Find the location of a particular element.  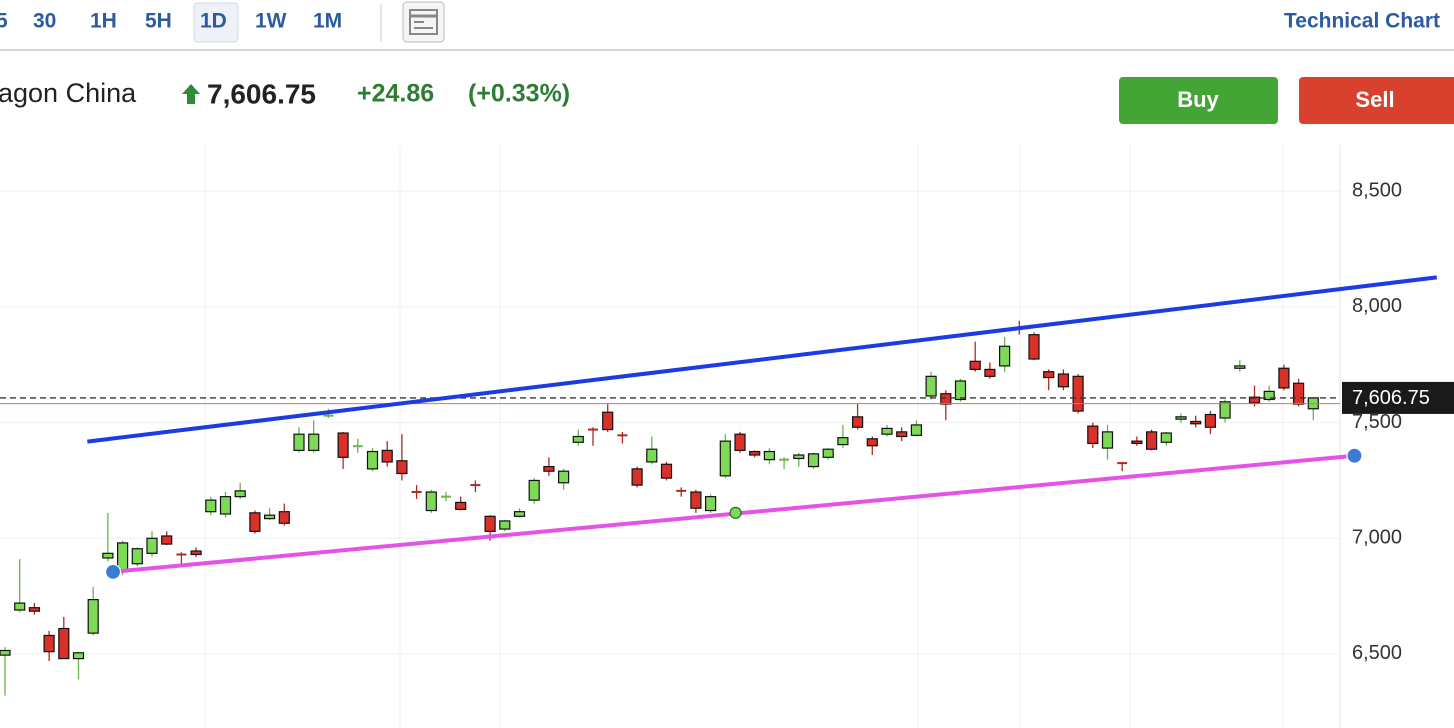

sell-label: Sell is located at coordinates (1374, 99).